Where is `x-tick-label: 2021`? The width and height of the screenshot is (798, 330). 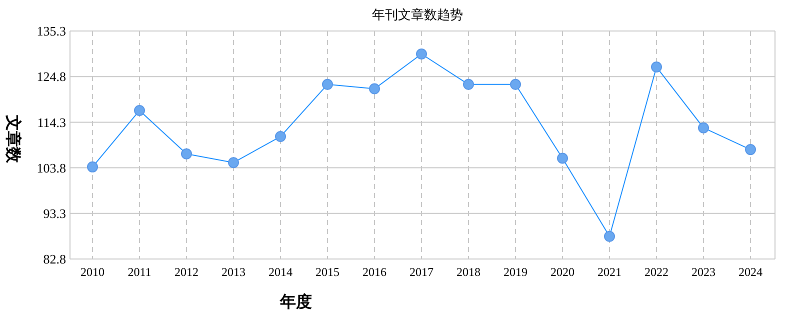 x-tick-label: 2021 is located at coordinates (610, 272).